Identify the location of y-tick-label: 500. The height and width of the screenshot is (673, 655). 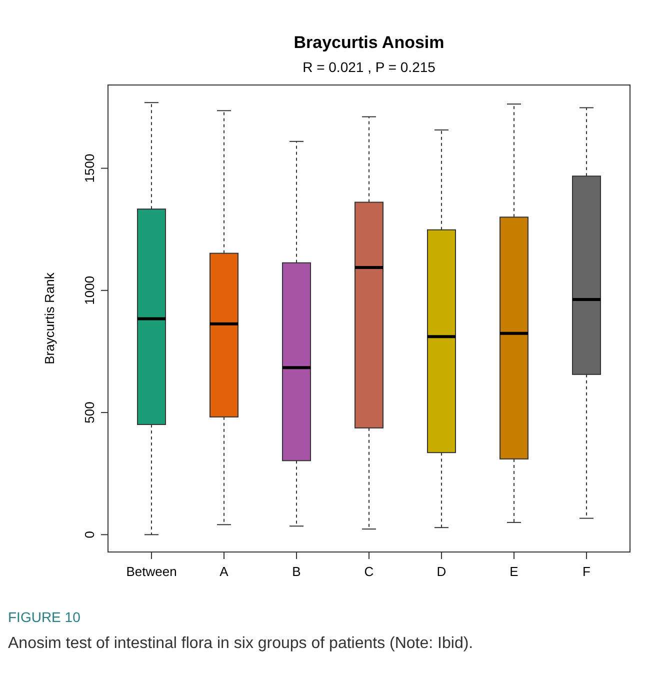
(89, 413).